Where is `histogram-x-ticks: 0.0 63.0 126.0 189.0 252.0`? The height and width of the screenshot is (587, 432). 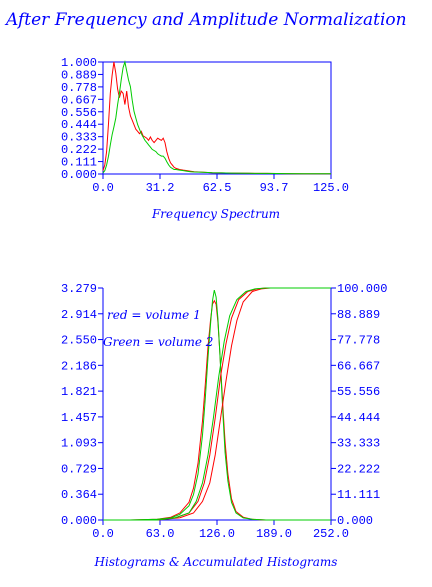
histogram-x-ticks: 0.0 63.0 126.0 189.0 252.0 is located at coordinates (220, 530).